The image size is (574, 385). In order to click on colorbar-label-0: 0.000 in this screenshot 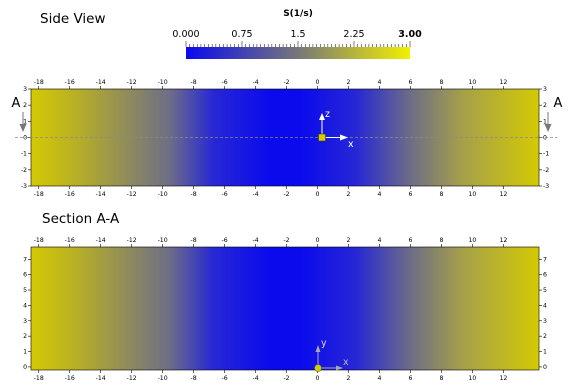, I will do `click(185, 34)`.